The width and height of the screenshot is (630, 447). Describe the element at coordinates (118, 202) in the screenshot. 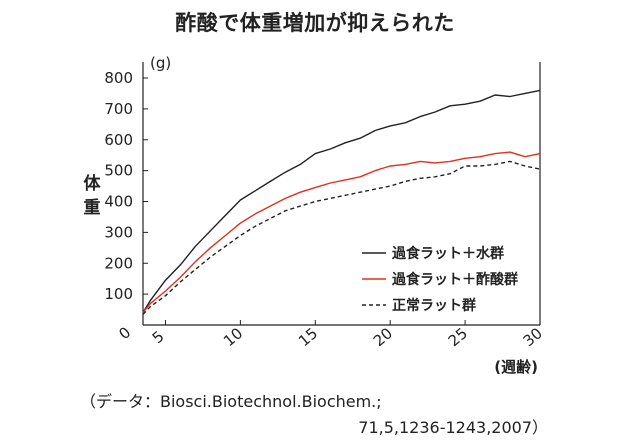

I see `y-tick-label: 400` at that location.